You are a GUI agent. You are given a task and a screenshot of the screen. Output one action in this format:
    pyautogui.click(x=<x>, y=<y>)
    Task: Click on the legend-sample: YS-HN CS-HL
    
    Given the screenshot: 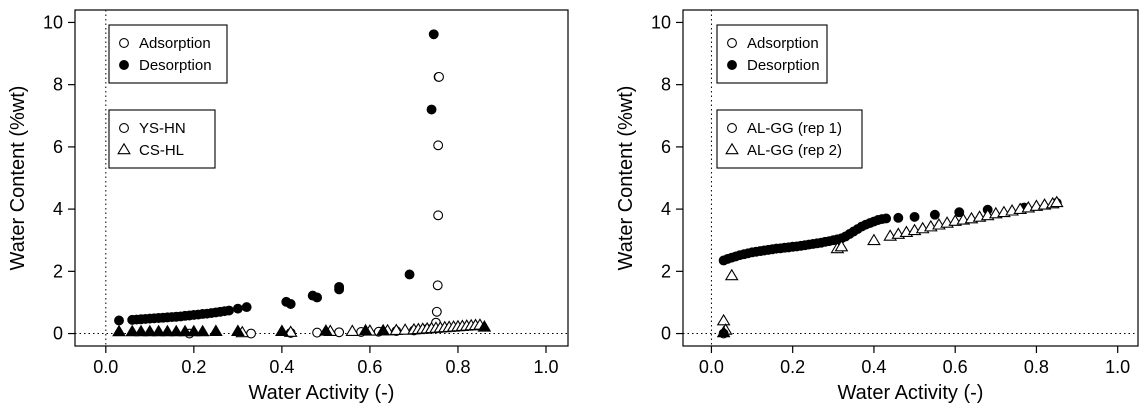 What is the action you would take?
    pyautogui.click(x=162, y=139)
    